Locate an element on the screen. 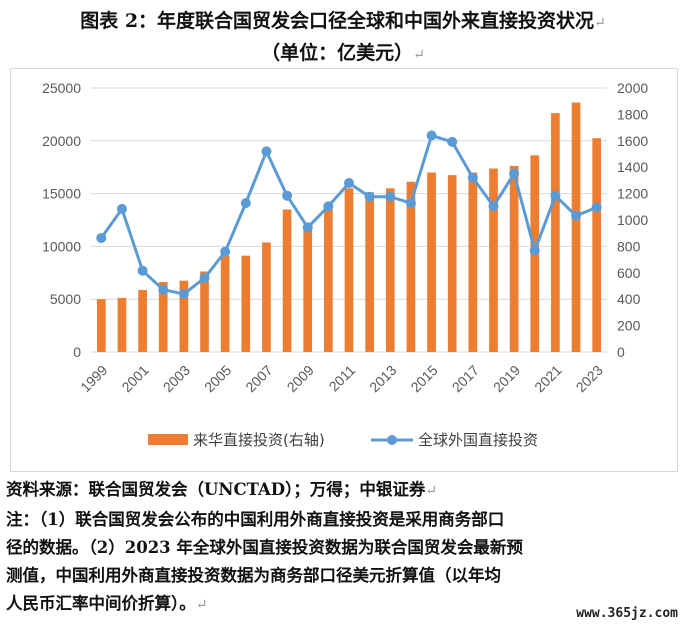 This screenshot has height=625, width=686. left-axis-tick-label: 20000 is located at coordinates (61, 141).